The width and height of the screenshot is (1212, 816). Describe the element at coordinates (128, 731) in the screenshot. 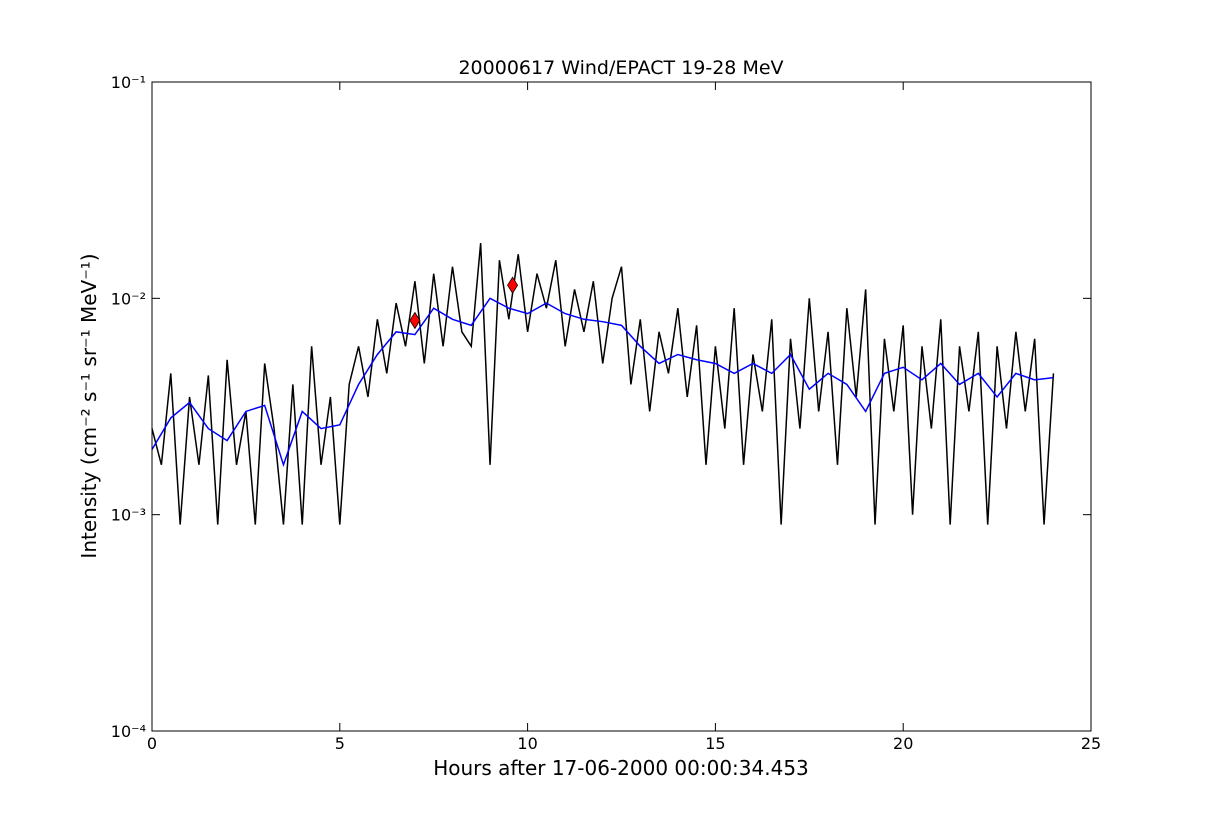

I see `y-tick-label: 10⁻⁴` at that location.